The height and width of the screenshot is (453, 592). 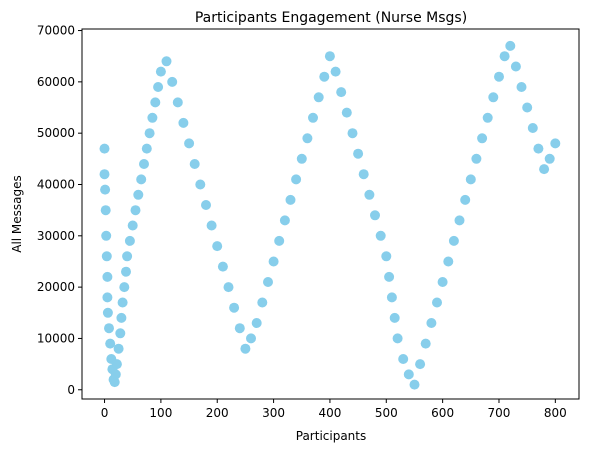 What do you see at coordinates (442, 413) in the screenshot?
I see `x-tick-label: 600` at bounding box center [442, 413].